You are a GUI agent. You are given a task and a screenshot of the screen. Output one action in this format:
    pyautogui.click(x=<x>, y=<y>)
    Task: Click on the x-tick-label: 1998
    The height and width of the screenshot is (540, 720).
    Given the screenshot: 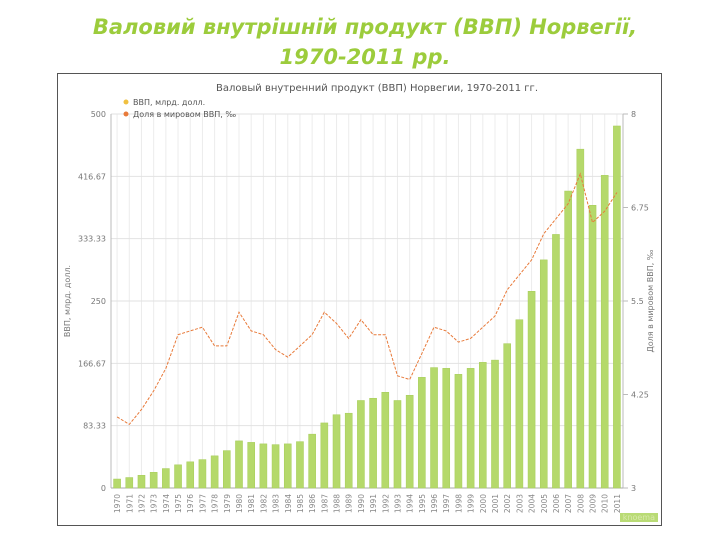 What is the action you would take?
    pyautogui.click(x=458, y=503)
    